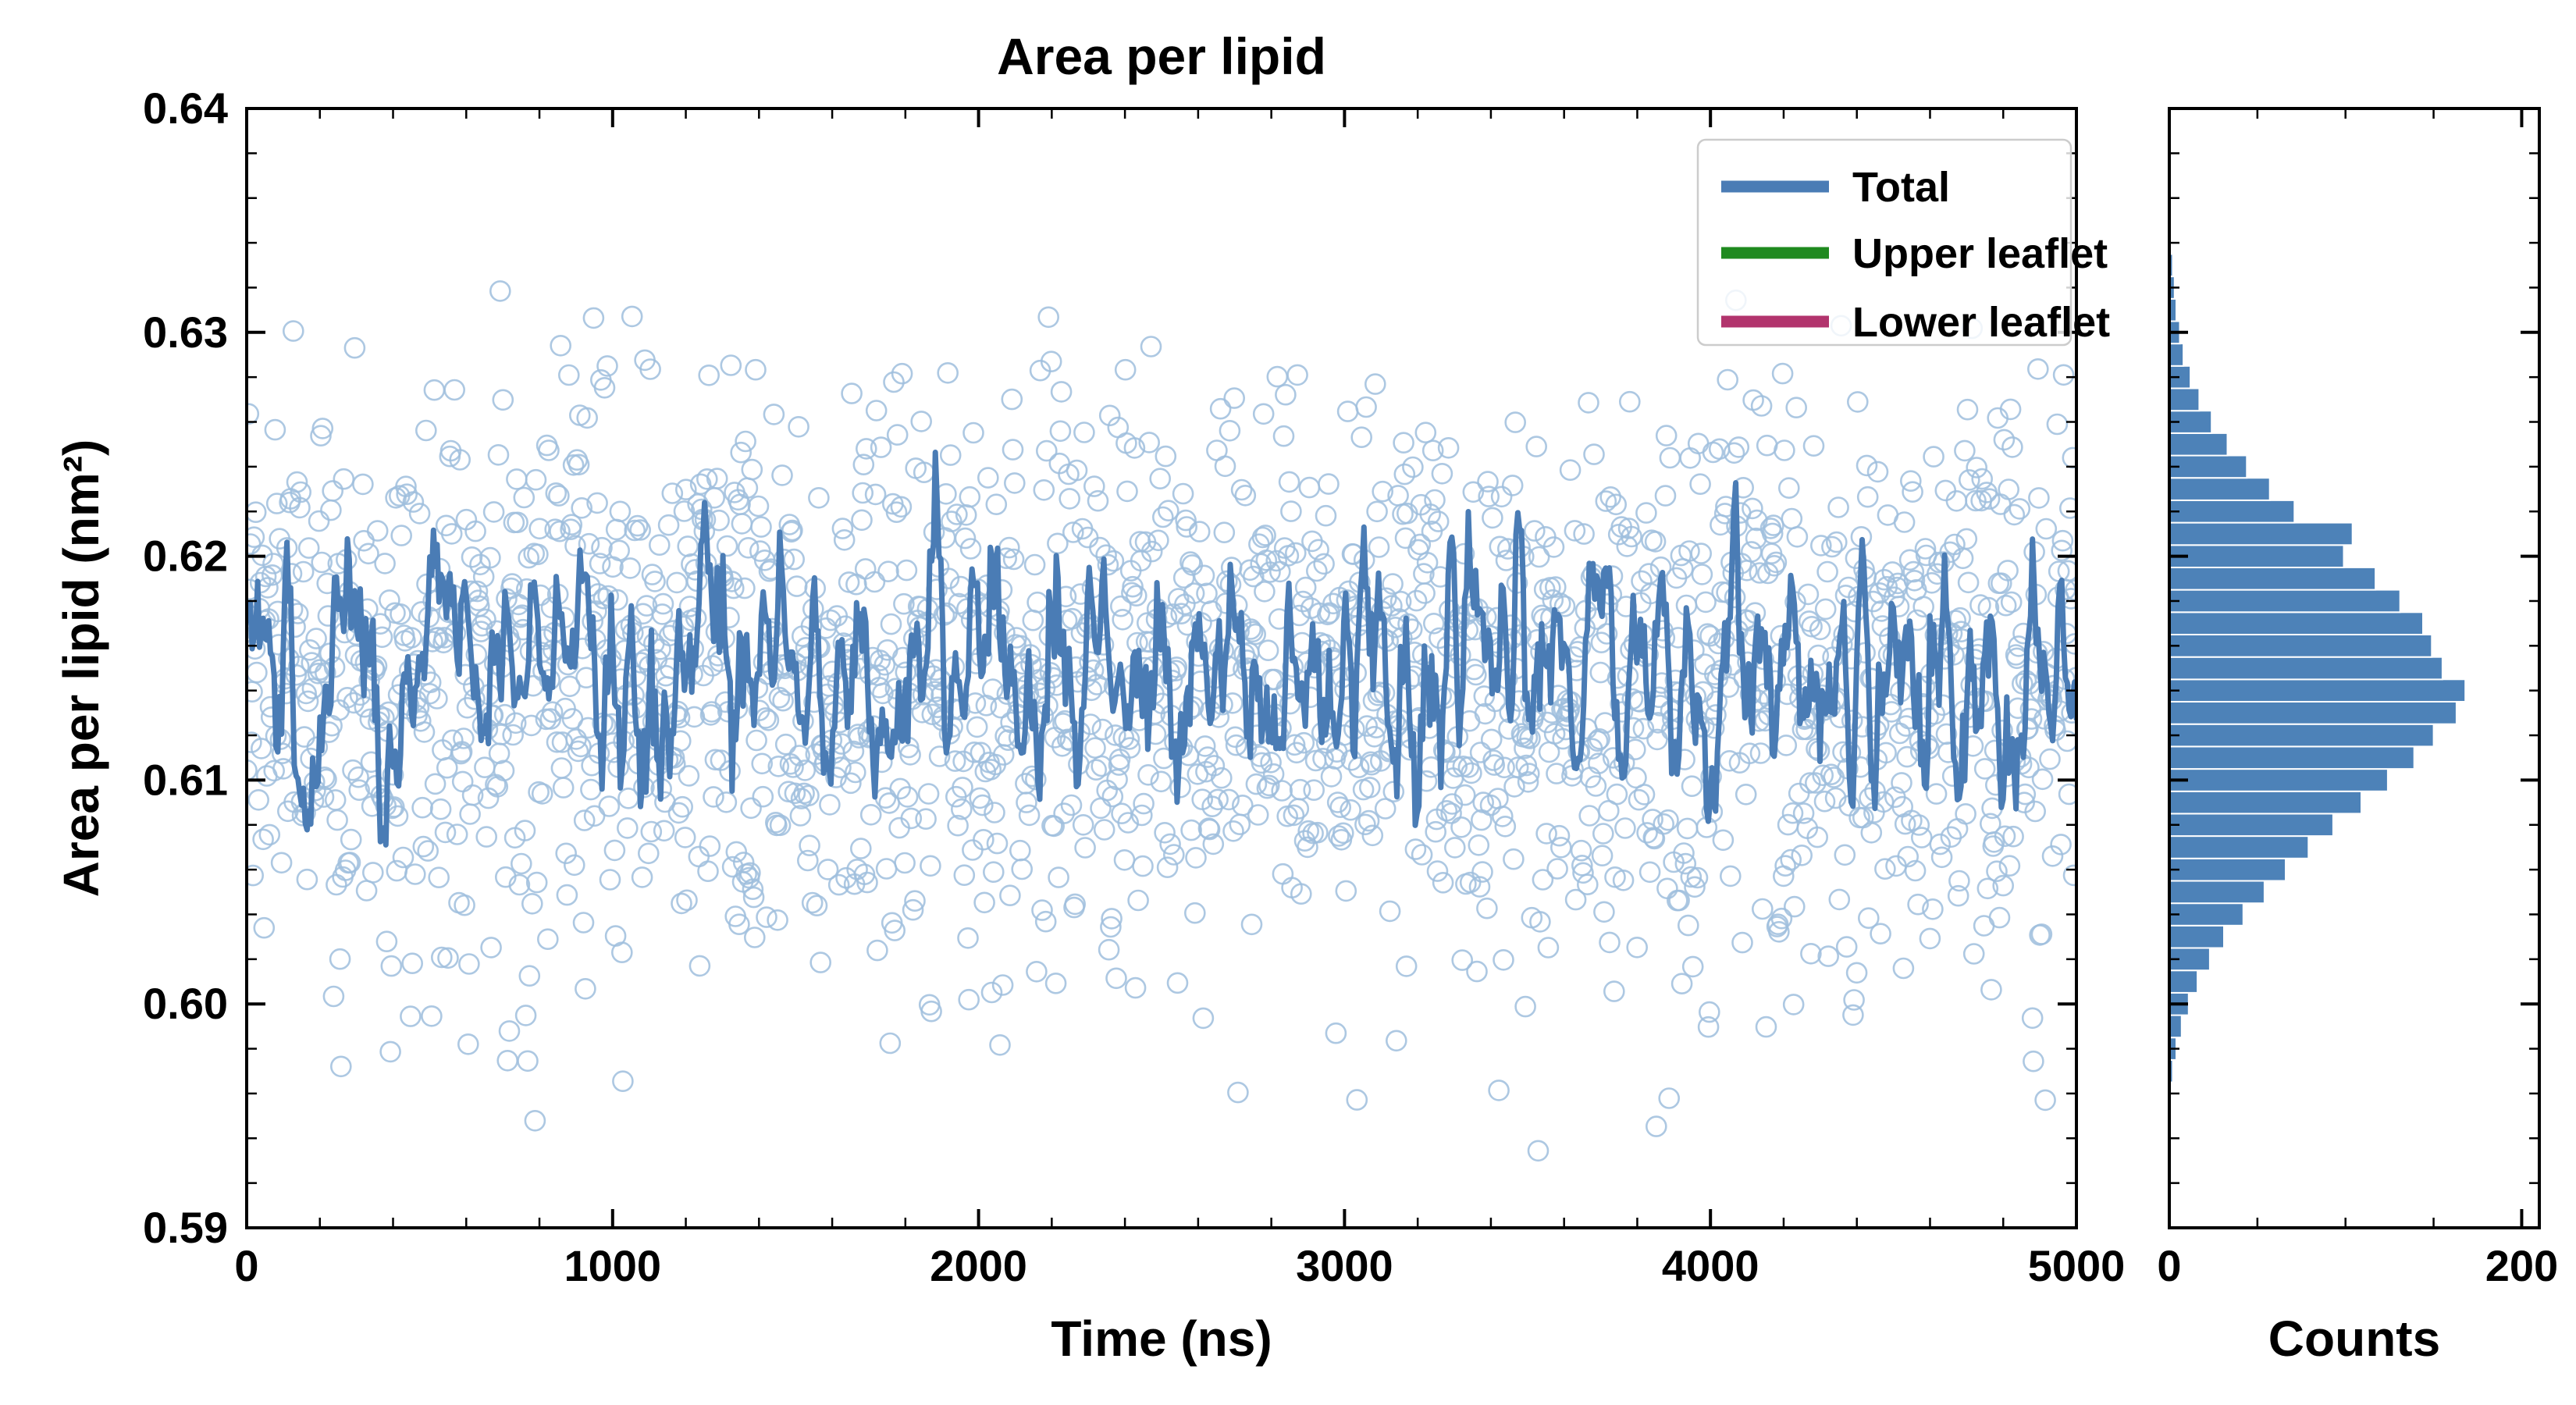 The height and width of the screenshot is (1405, 2576). What do you see at coordinates (185, 1227) in the screenshot?
I see `y-tick-label: 0.59` at bounding box center [185, 1227].